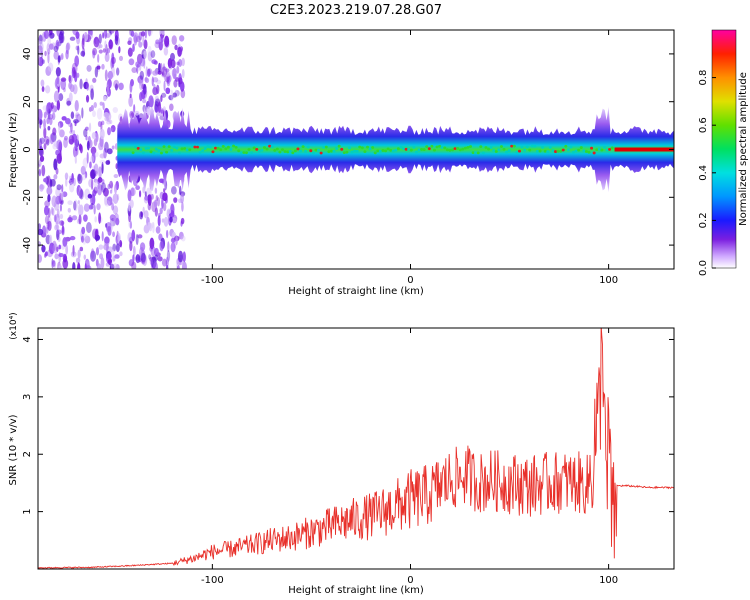 The width and height of the screenshot is (750, 600). Describe the element at coordinates (212, 280) in the screenshot. I see `spectrogram-x-tick-label: -100` at that location.